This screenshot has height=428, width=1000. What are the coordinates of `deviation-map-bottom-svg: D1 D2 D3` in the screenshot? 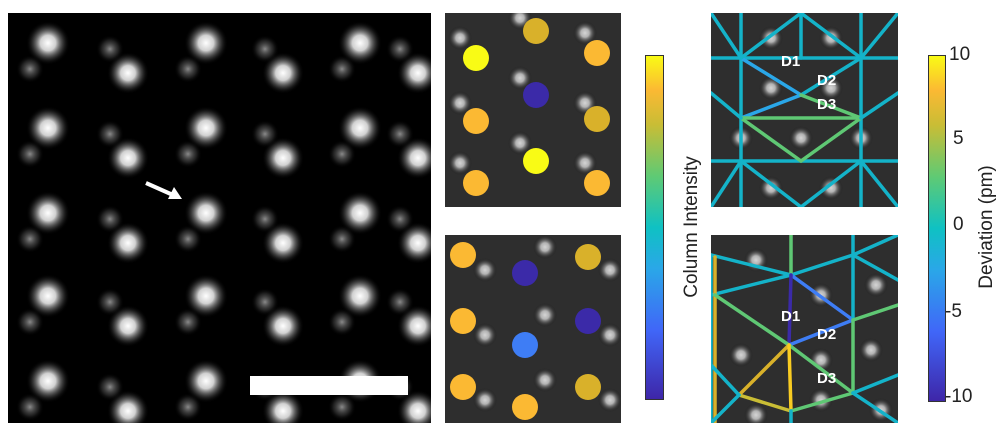 It's located at (804, 329).